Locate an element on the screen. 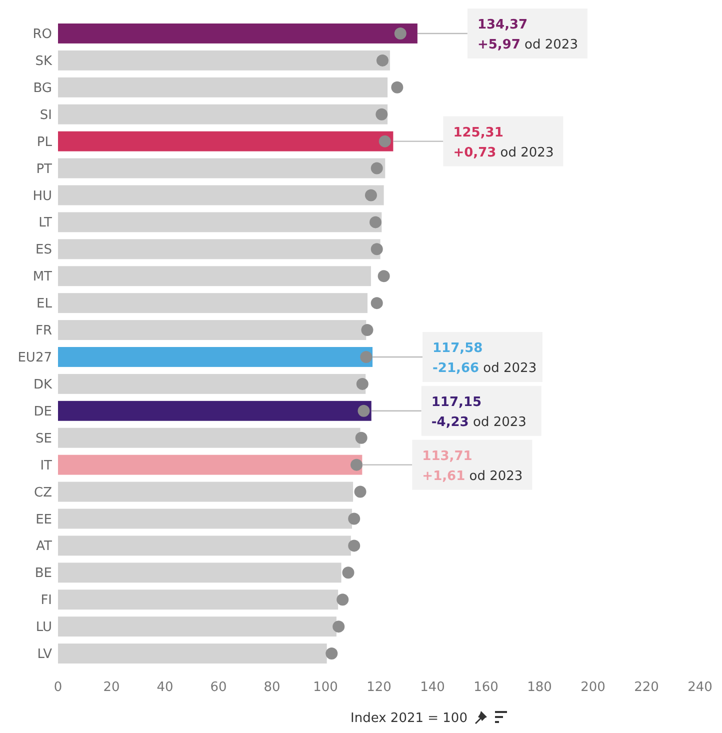  y-tick-label: BG is located at coordinates (42, 88).